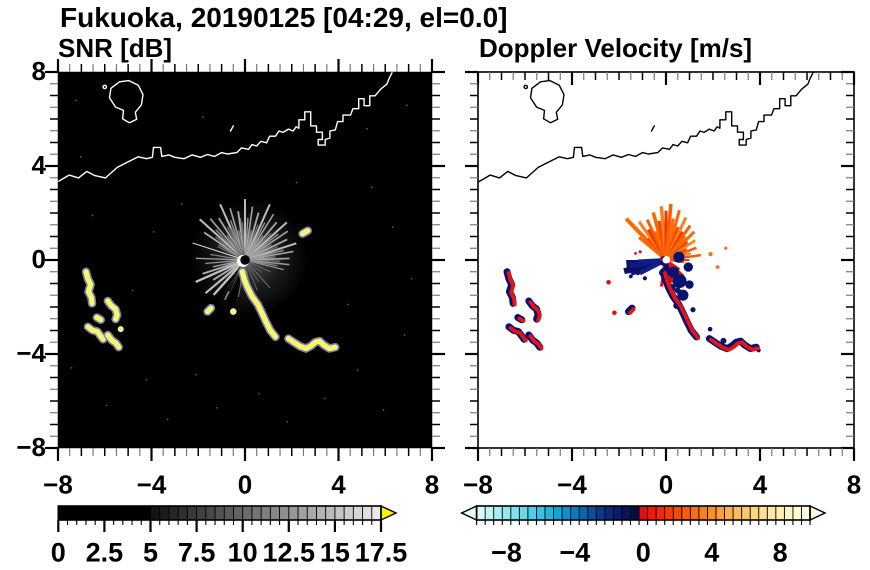  Describe the element at coordinates (115, 48) in the screenshot. I see `snr-panel-title: SNR [dB]` at that location.